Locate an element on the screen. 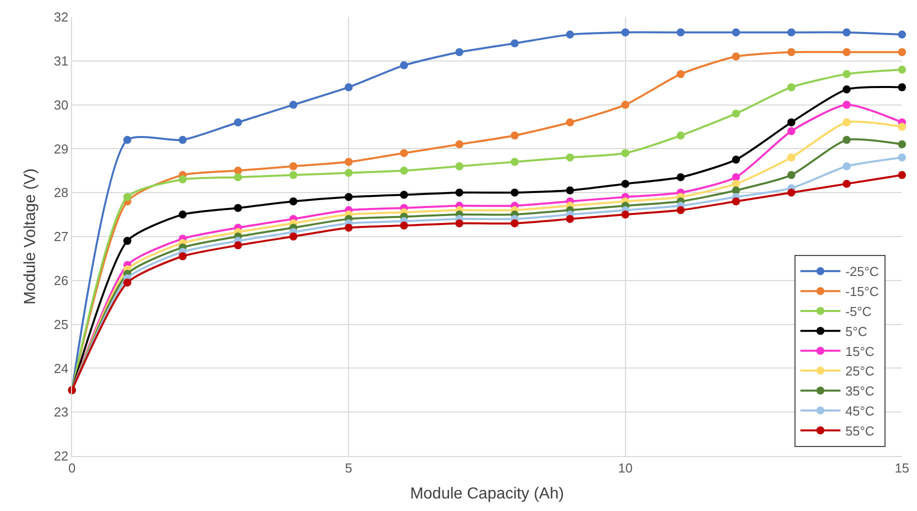 The height and width of the screenshot is (511, 917). legend-label: -25°C is located at coordinates (862, 272).